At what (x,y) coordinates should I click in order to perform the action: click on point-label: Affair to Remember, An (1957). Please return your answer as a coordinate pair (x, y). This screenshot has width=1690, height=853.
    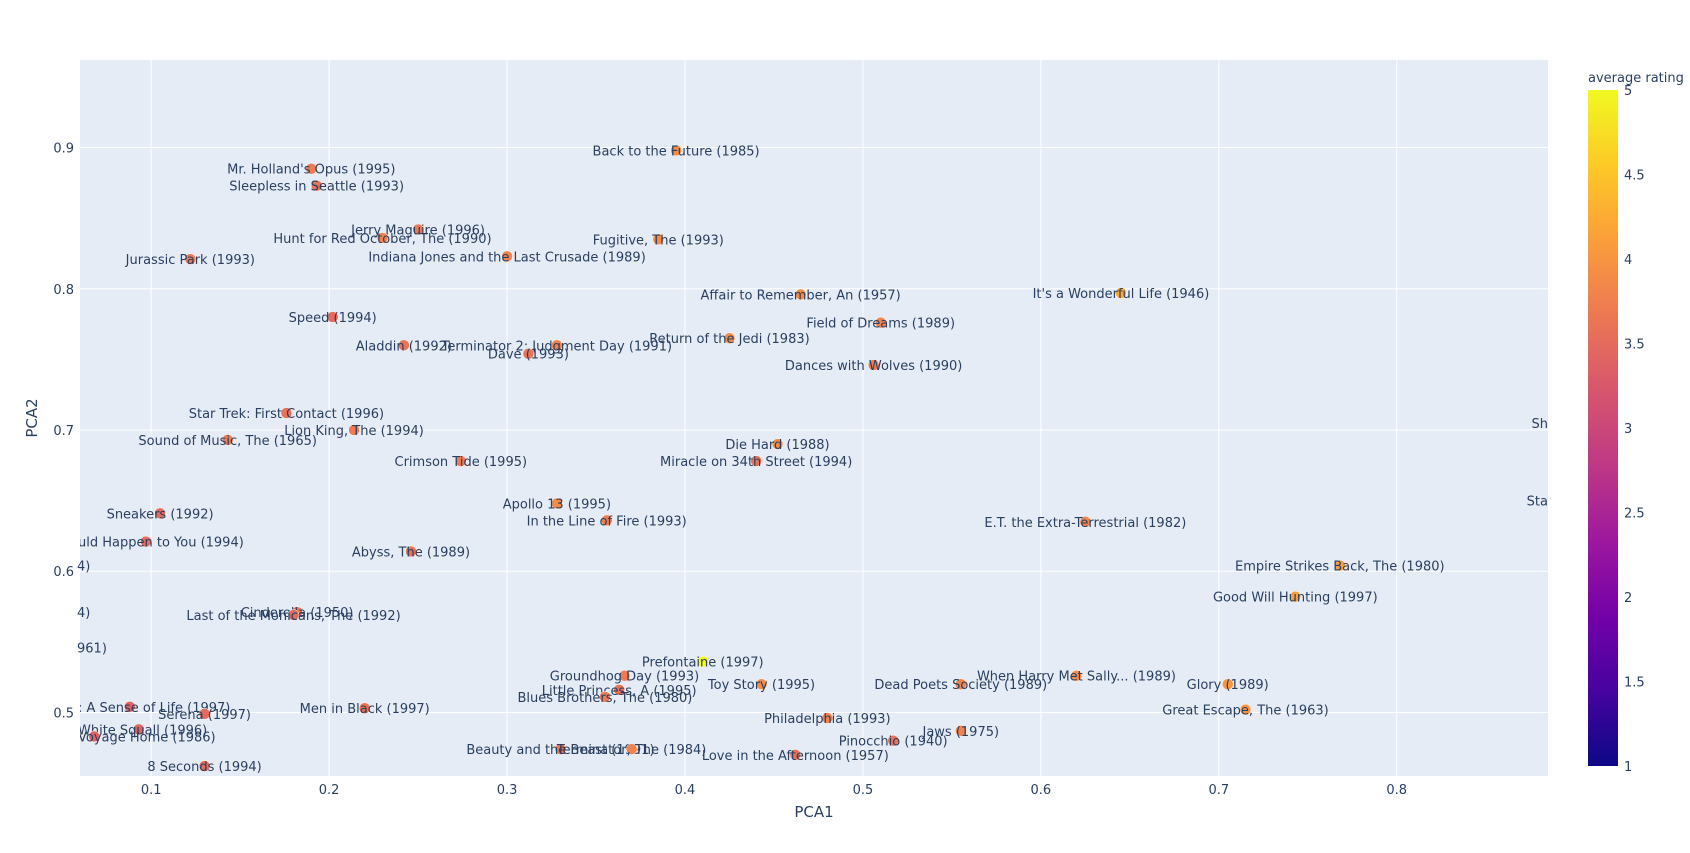
    Looking at the image, I should click on (801, 295).